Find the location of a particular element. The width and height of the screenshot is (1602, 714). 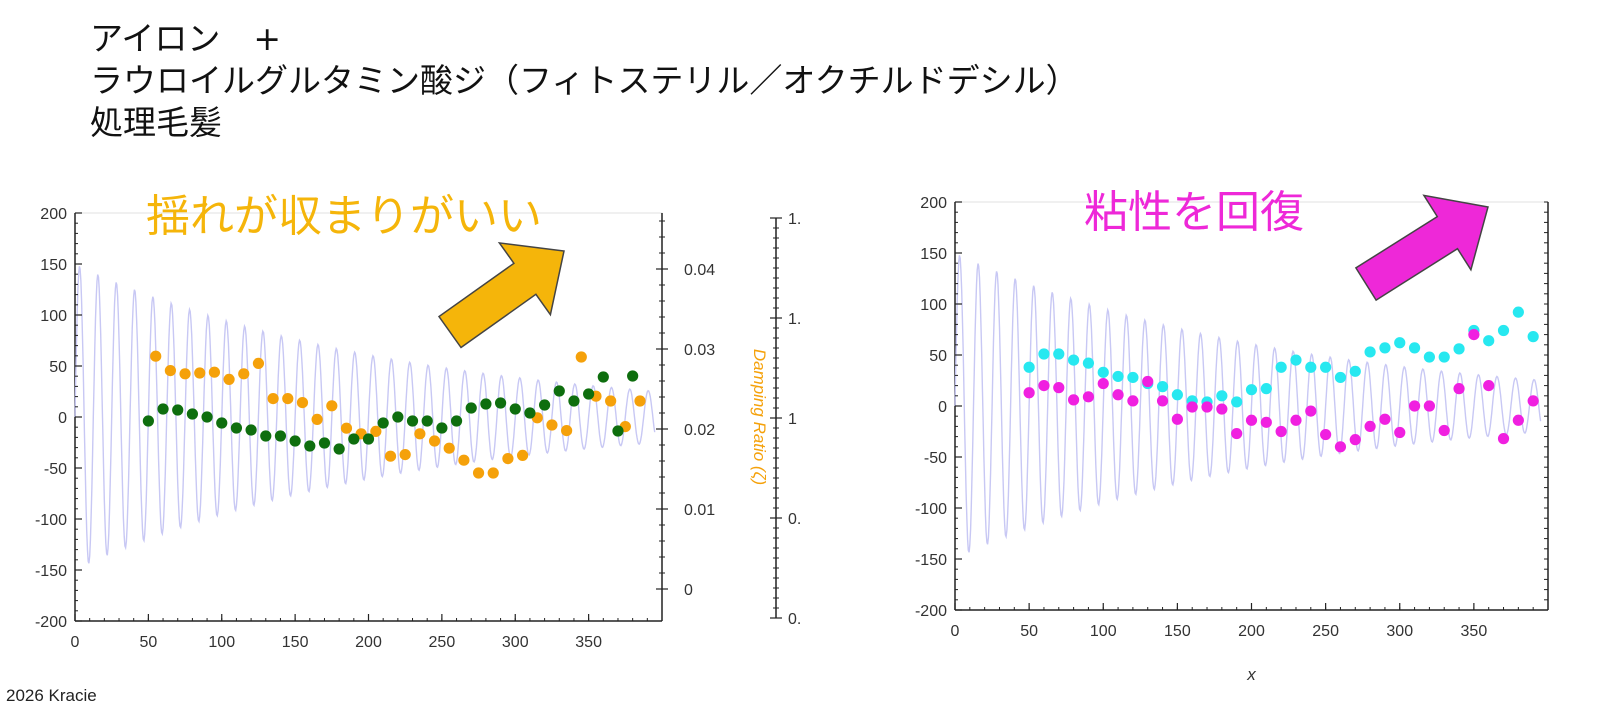

annotation-text: 粘性を回復 is located at coordinates (1194, 212).